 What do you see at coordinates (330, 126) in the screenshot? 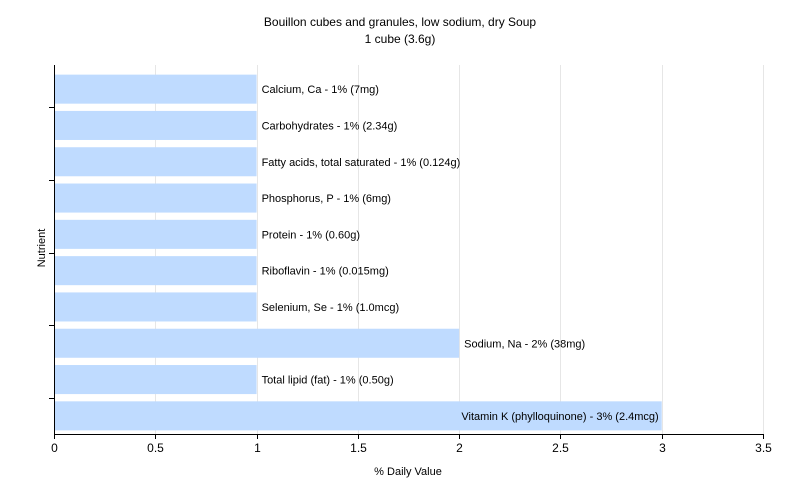
I see `bar-label: Carbohydrates - 1% (2.34g)` at bounding box center [330, 126].